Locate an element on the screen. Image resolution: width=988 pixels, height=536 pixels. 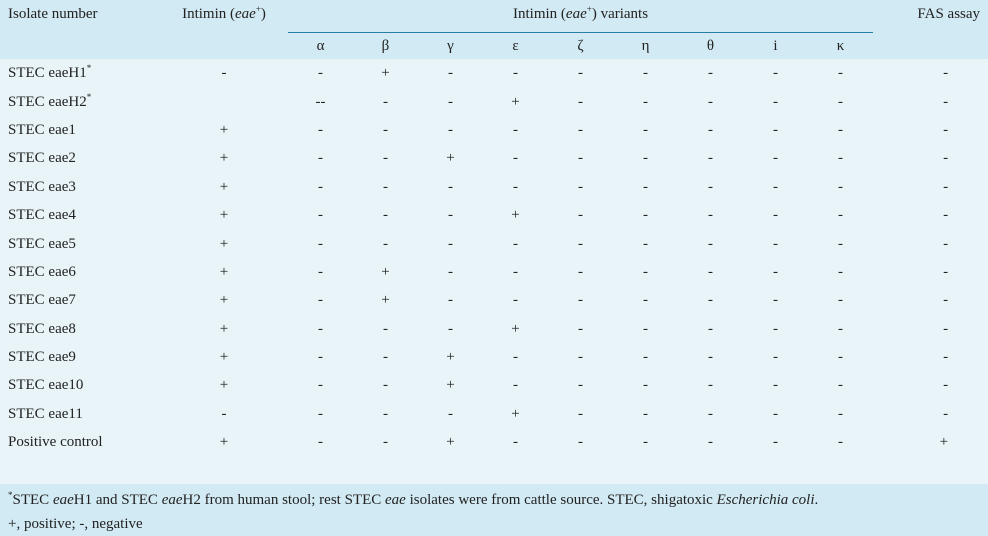
table-row: STEC eaeH2* -- - - + - - - - - - is located at coordinates (494, 101).